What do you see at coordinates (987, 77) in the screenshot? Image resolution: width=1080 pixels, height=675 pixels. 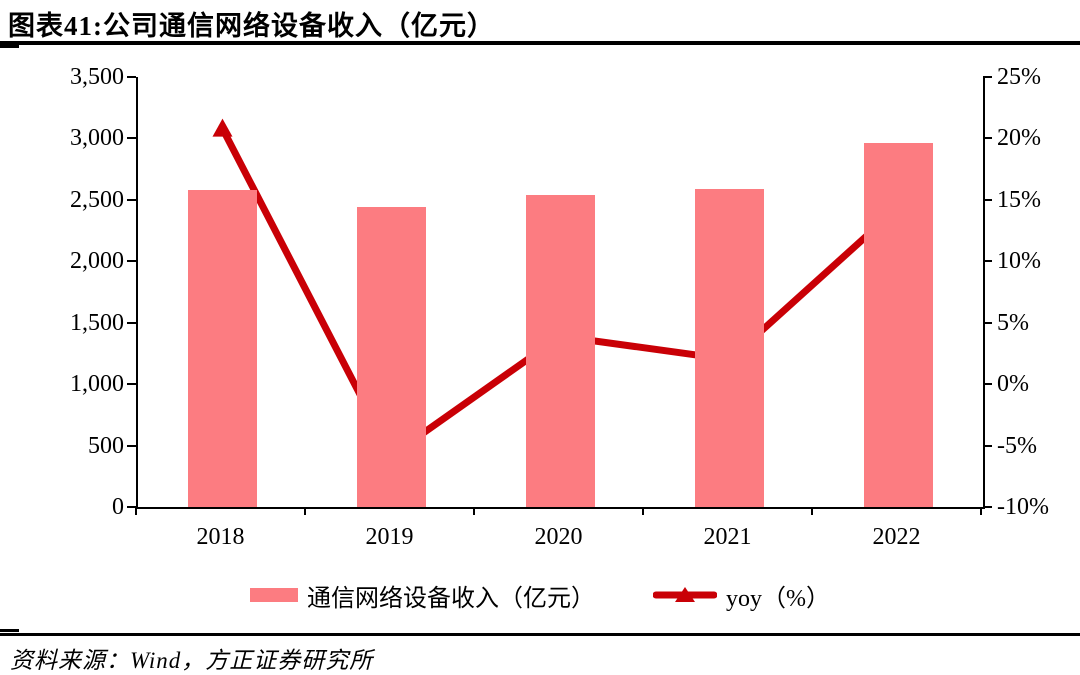 I see `y-right-tick-25%` at bounding box center [987, 77].